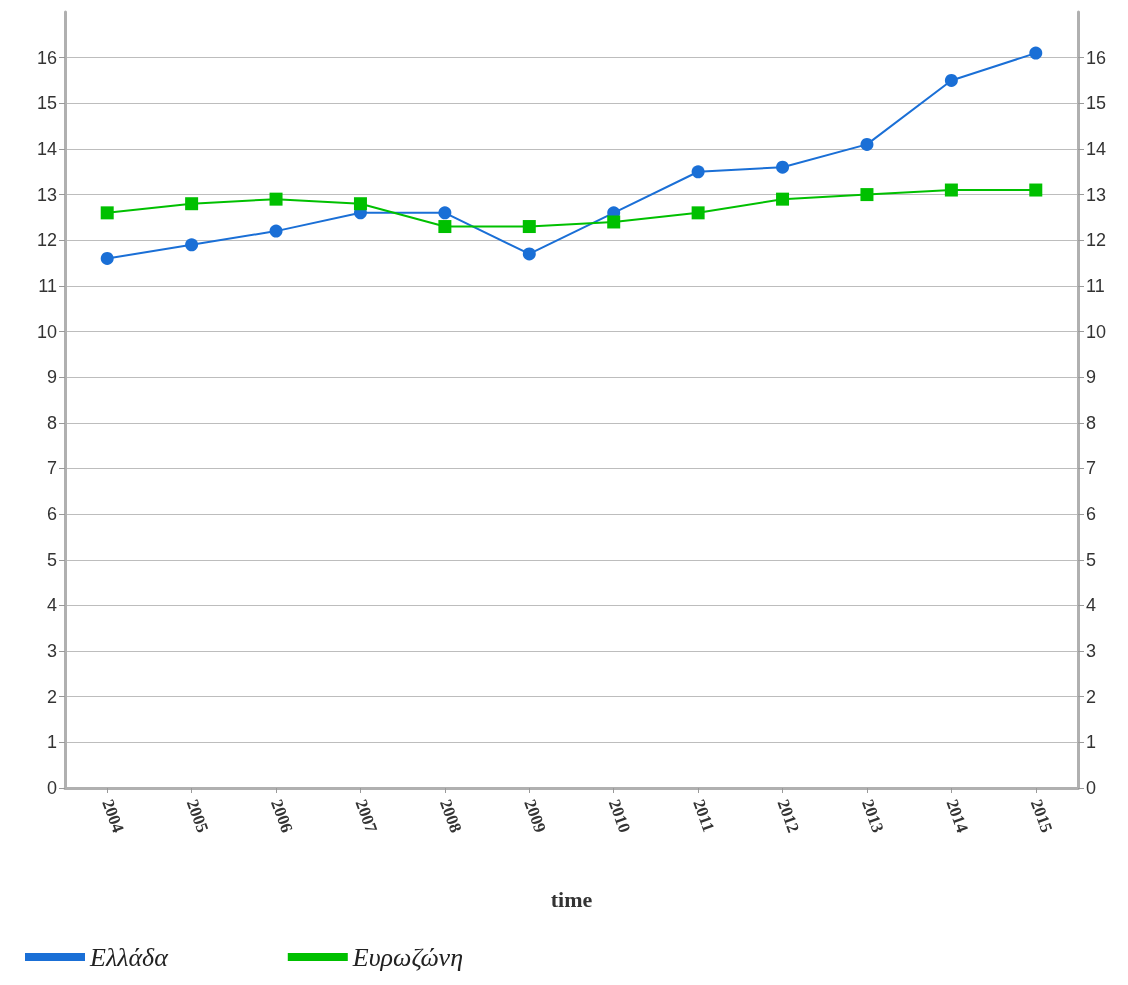 Image resolution: width=1128 pixels, height=985 pixels. I want to click on y-tick-label: 10, so click(46, 331).